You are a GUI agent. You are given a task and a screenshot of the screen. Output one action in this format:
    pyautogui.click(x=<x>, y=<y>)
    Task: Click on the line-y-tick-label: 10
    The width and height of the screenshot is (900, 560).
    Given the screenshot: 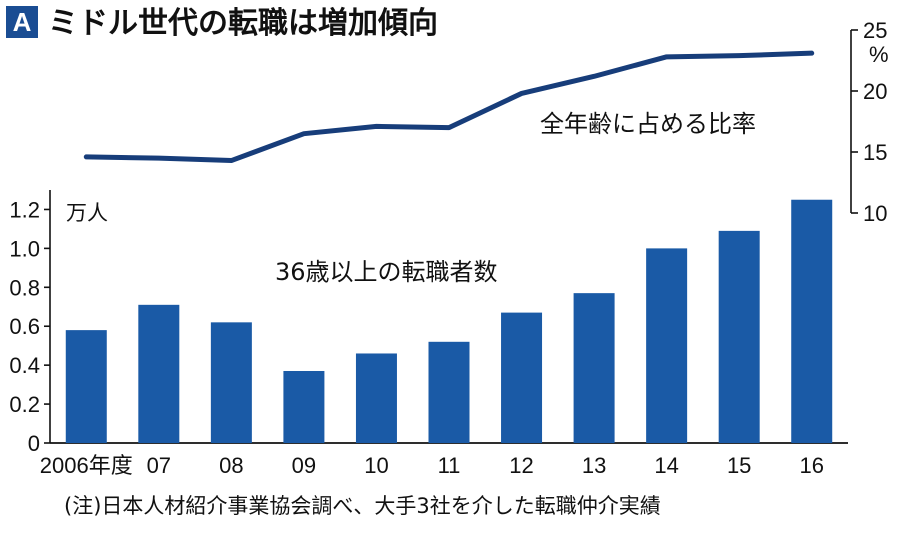 What is the action you would take?
    pyautogui.click(x=875, y=213)
    